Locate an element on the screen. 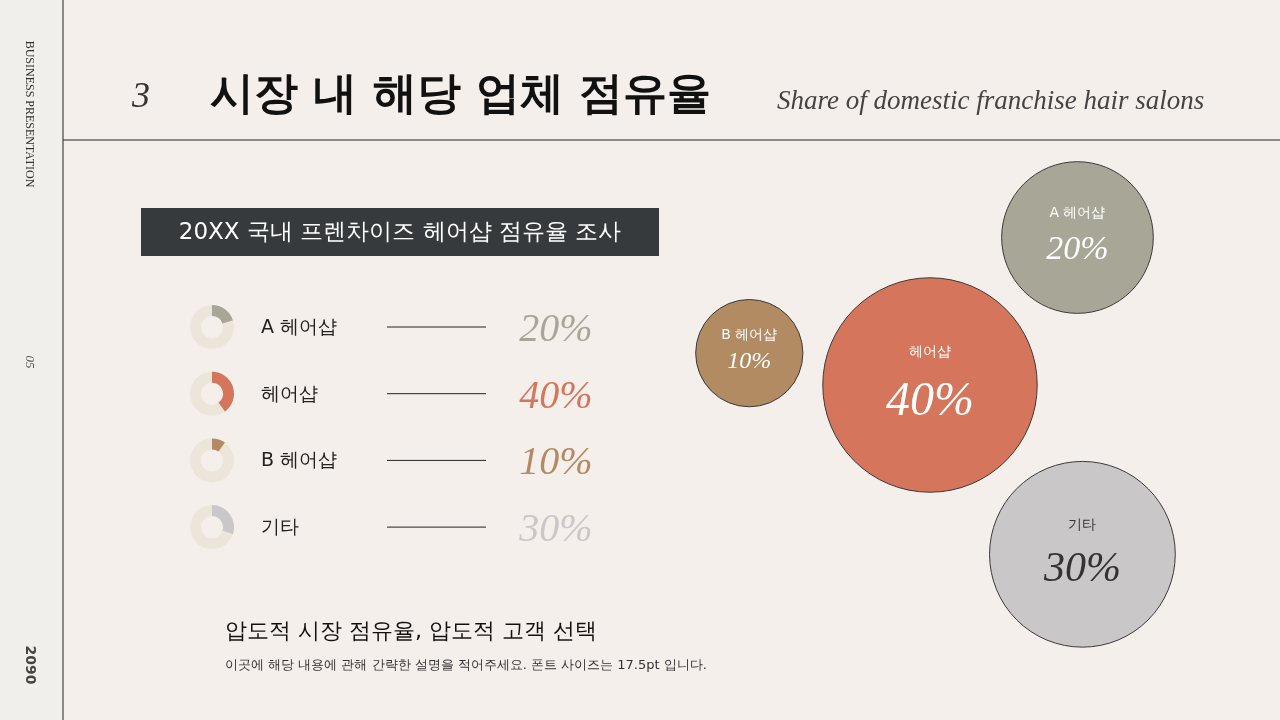  data-label: 30% is located at coordinates (1081, 566).